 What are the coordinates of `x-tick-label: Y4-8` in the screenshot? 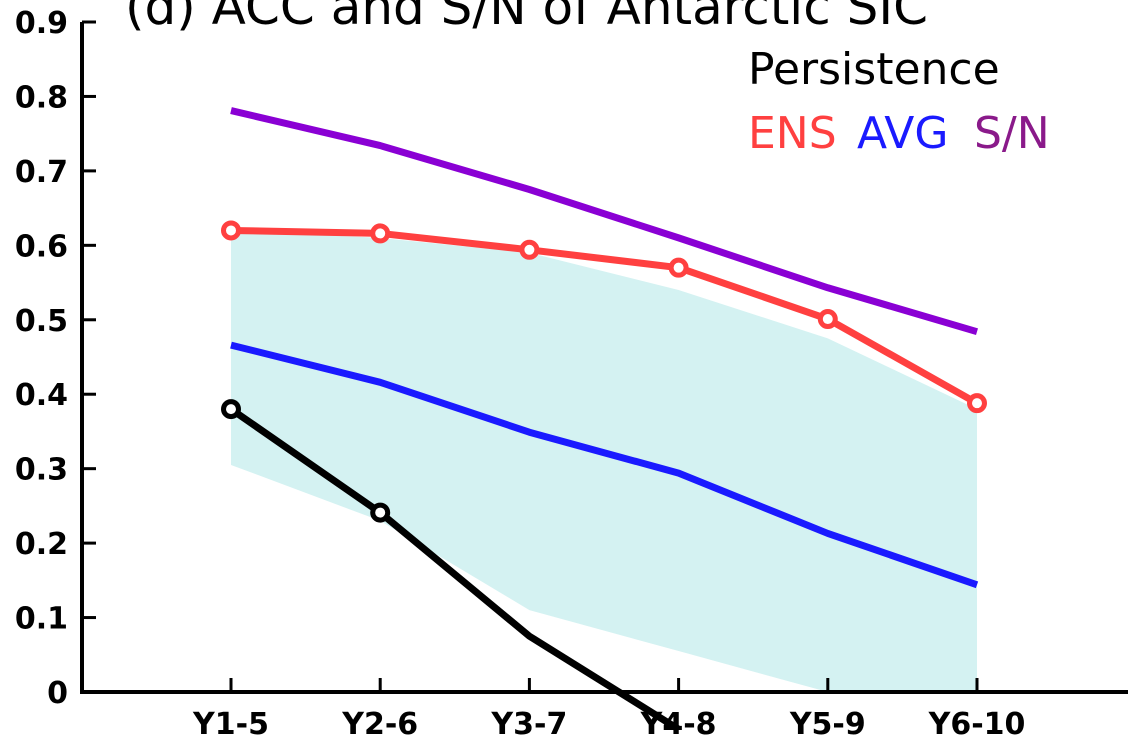 It's located at (678, 724).